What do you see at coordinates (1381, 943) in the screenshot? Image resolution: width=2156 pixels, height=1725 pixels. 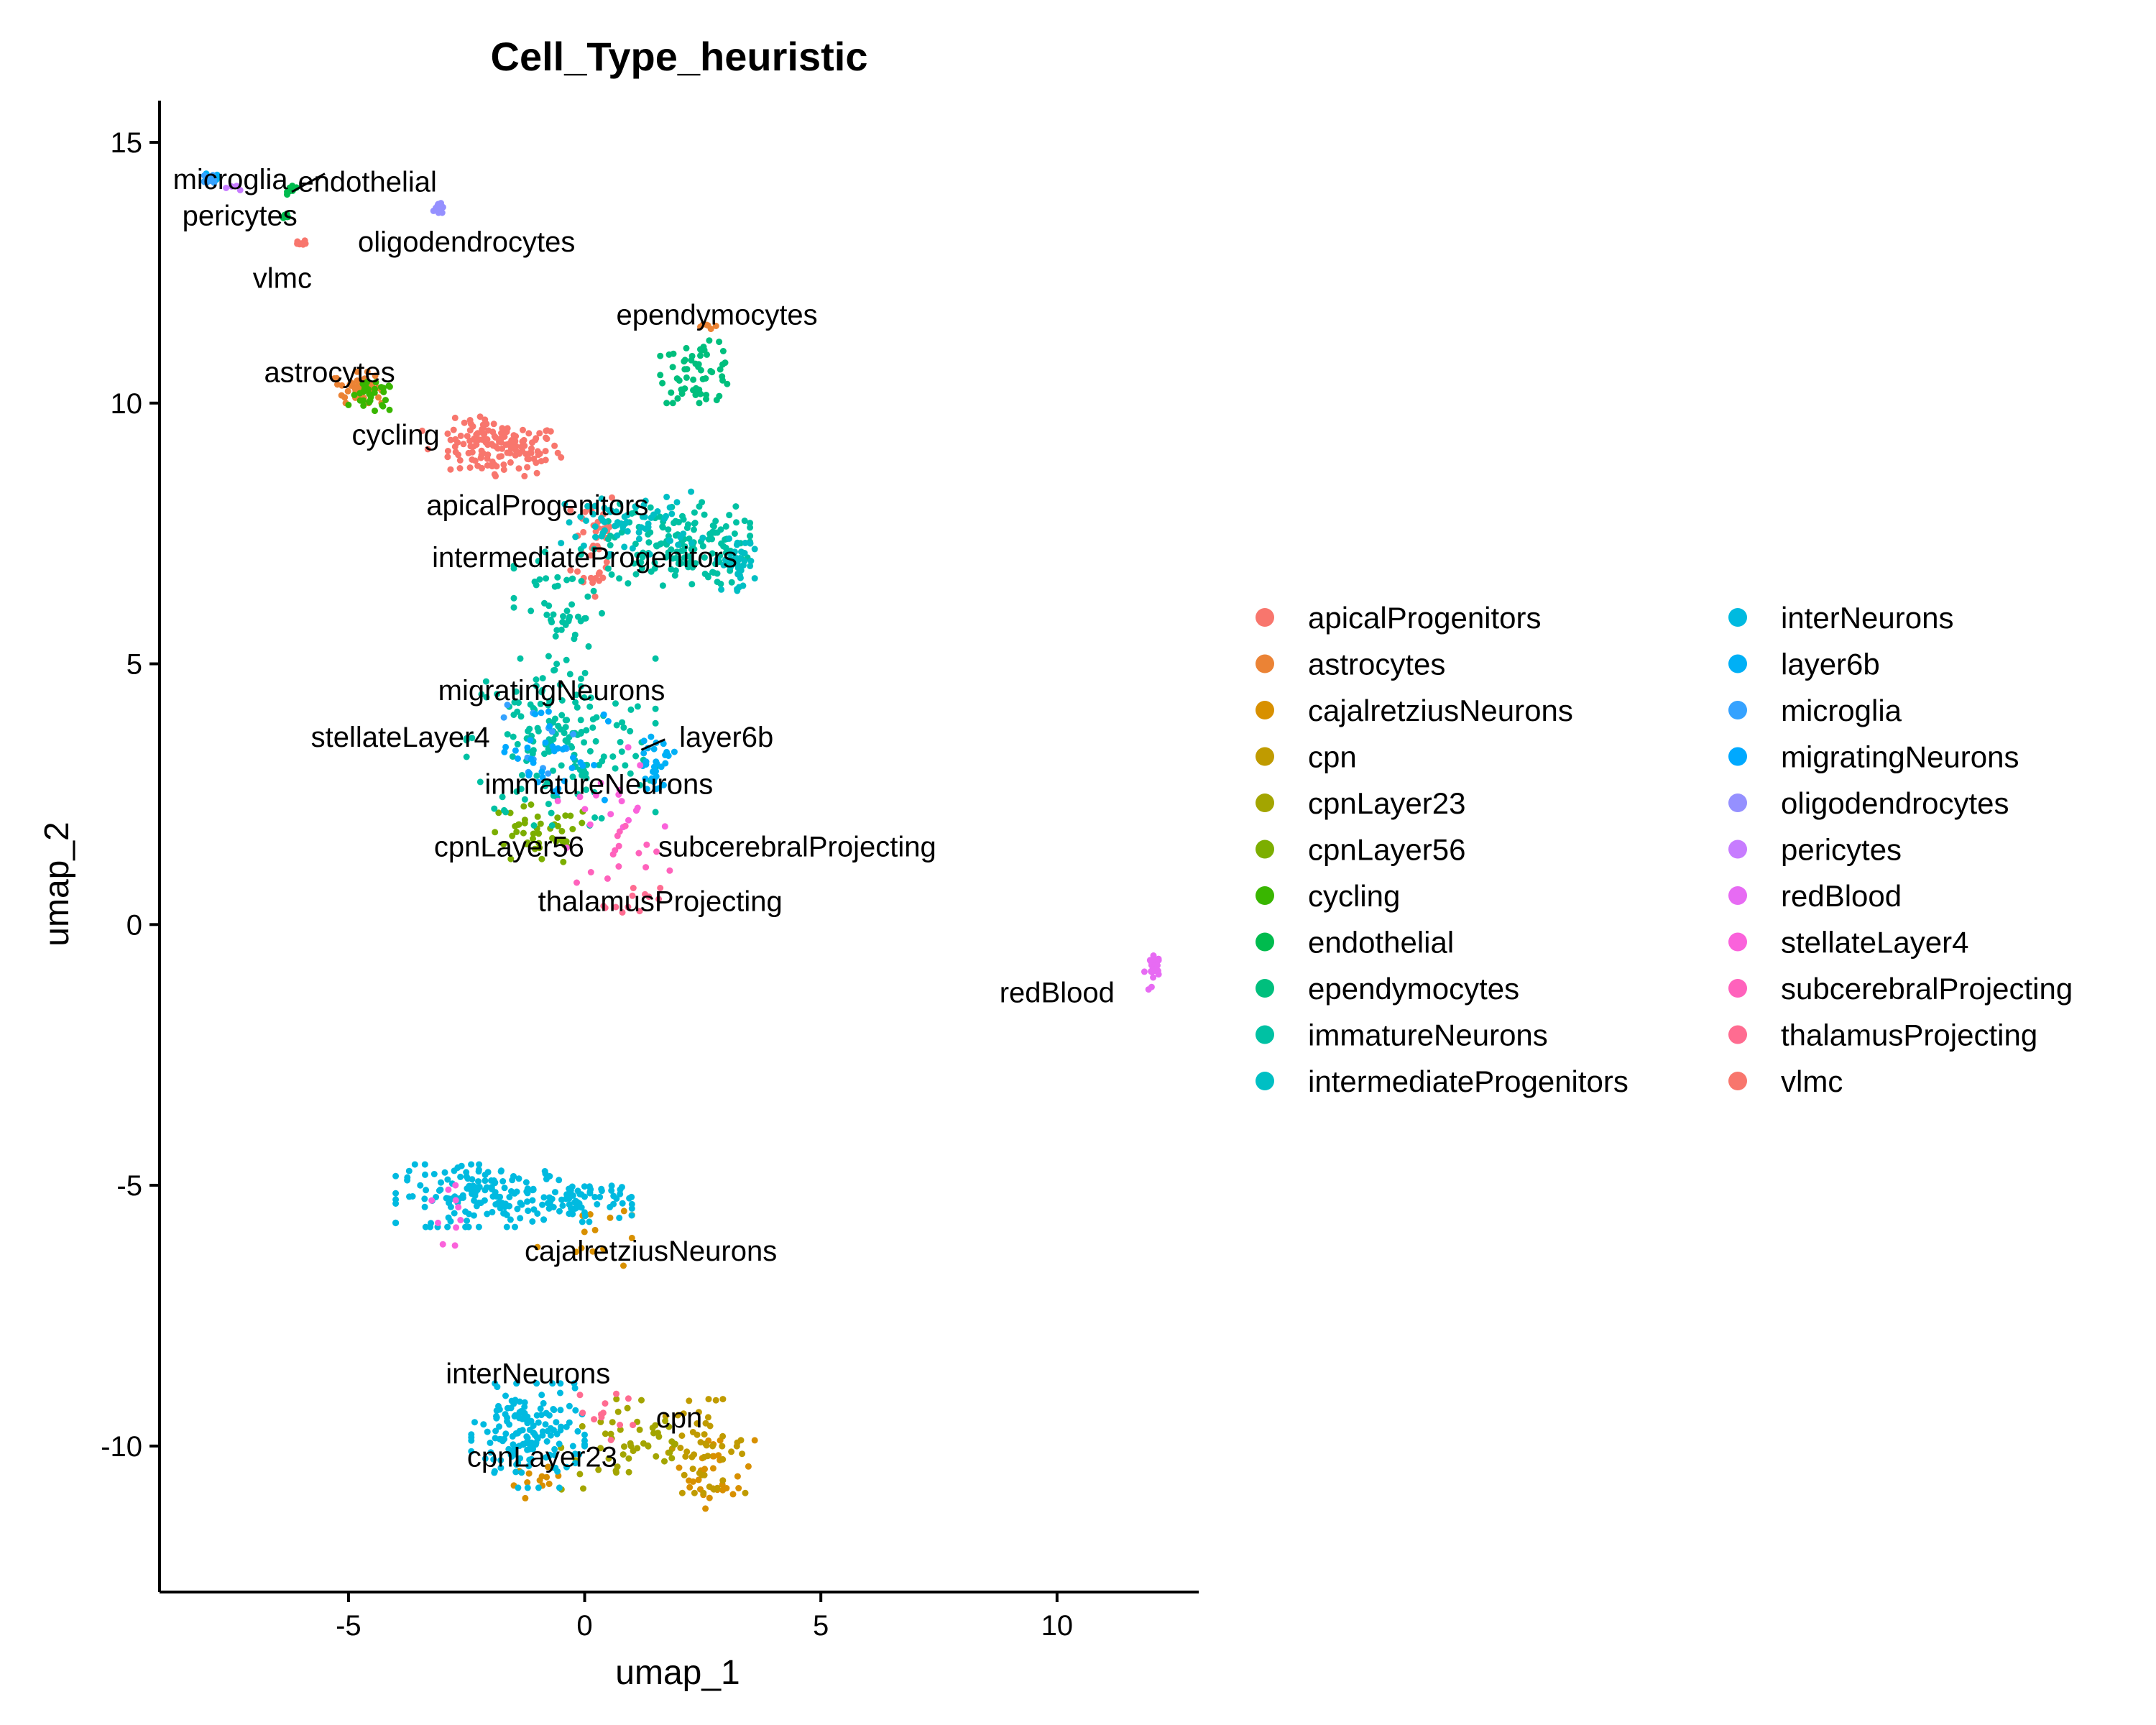 I see `legend-label: endothelial` at bounding box center [1381, 943].